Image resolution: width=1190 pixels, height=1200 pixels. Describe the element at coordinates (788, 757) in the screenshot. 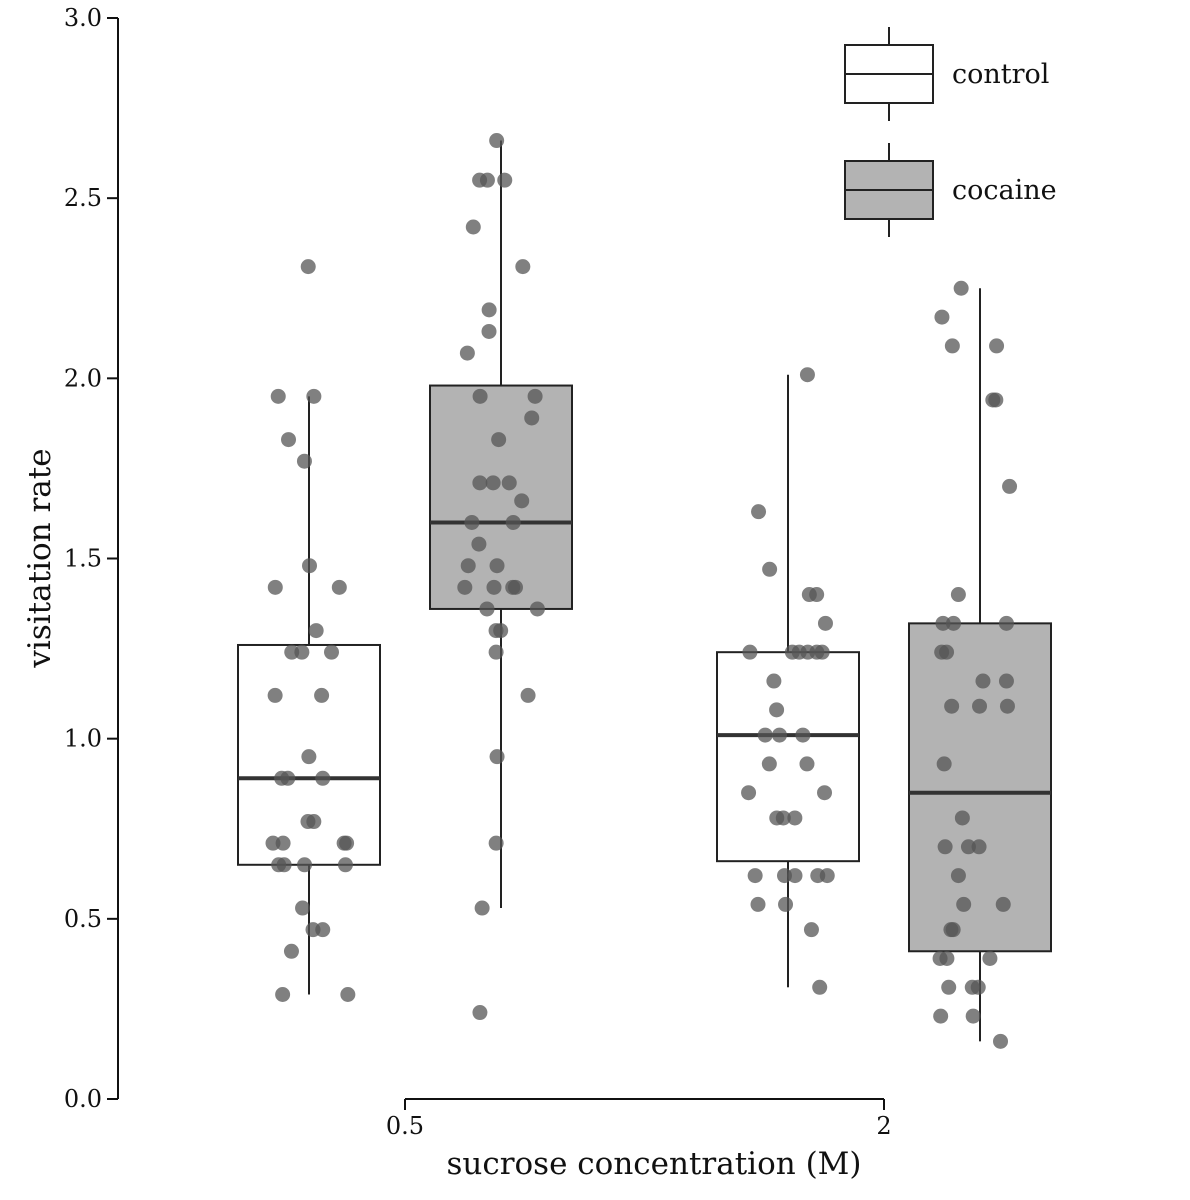

I see `control-2-box` at that location.